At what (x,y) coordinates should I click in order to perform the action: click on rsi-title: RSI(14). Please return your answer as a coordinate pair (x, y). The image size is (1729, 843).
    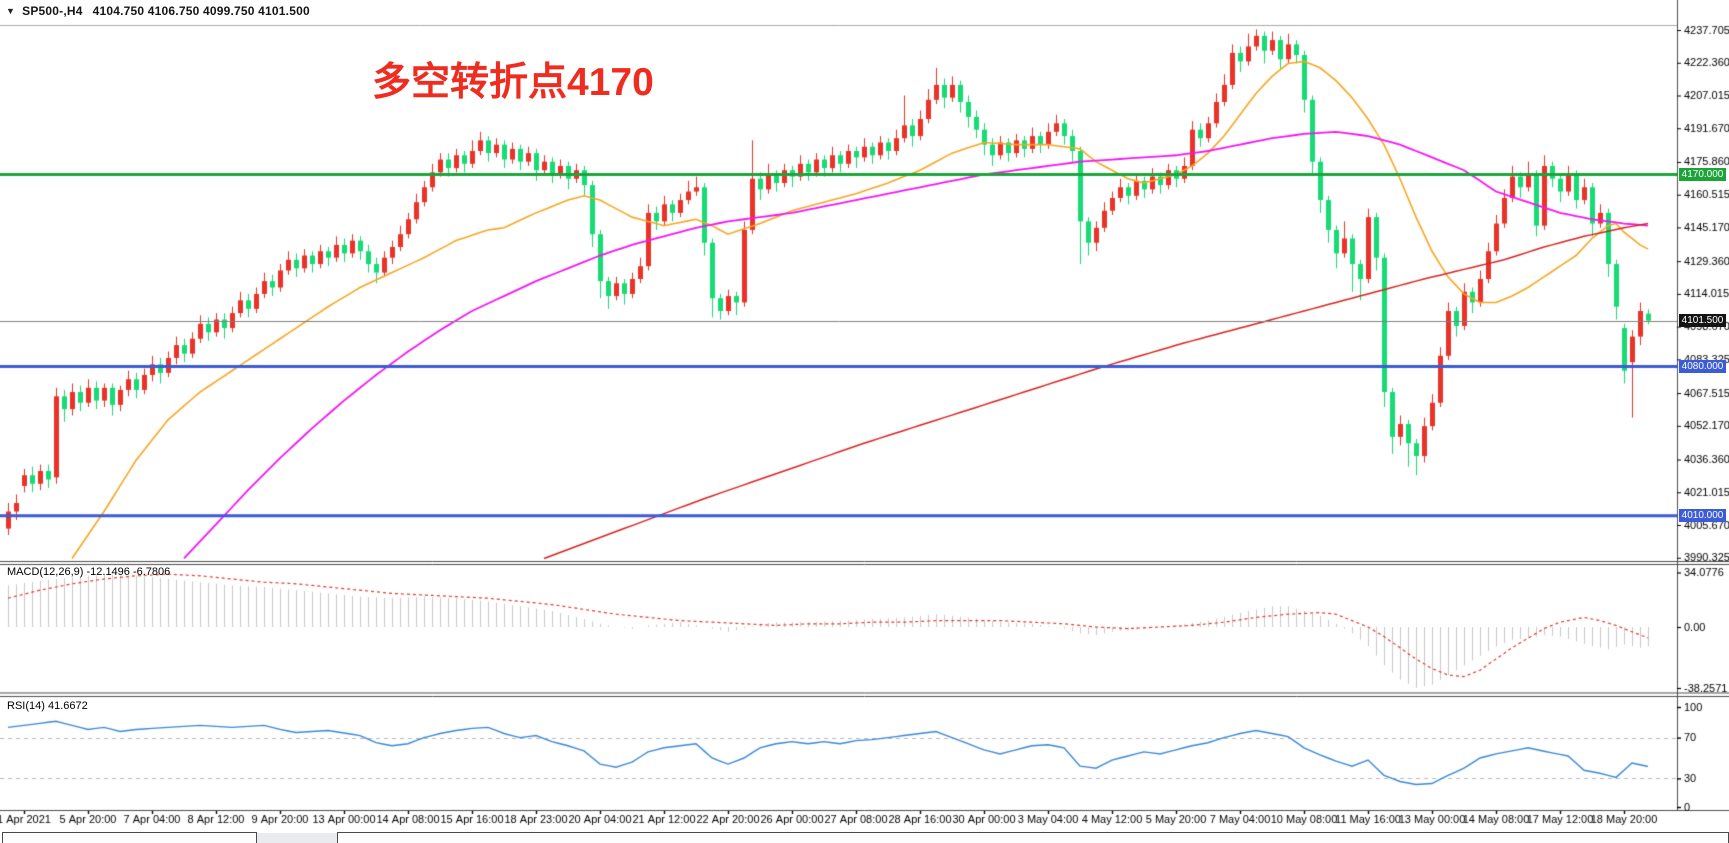
    Looking at the image, I should click on (26, 706).